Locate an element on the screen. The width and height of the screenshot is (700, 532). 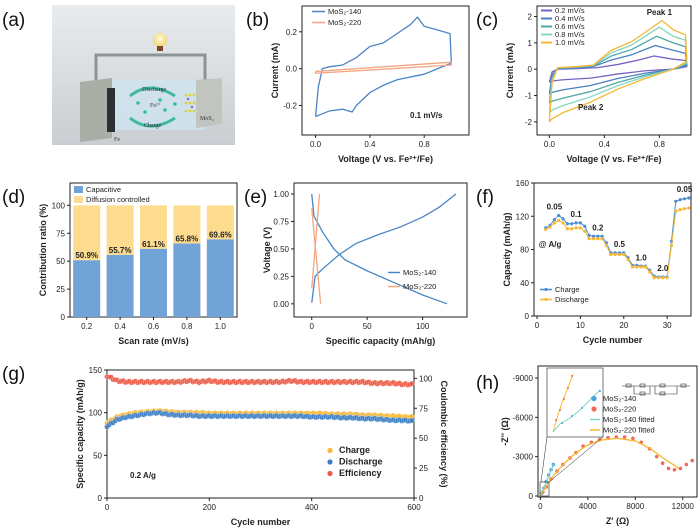
discharge-arrow-icon is located at coordinates (152, 92).